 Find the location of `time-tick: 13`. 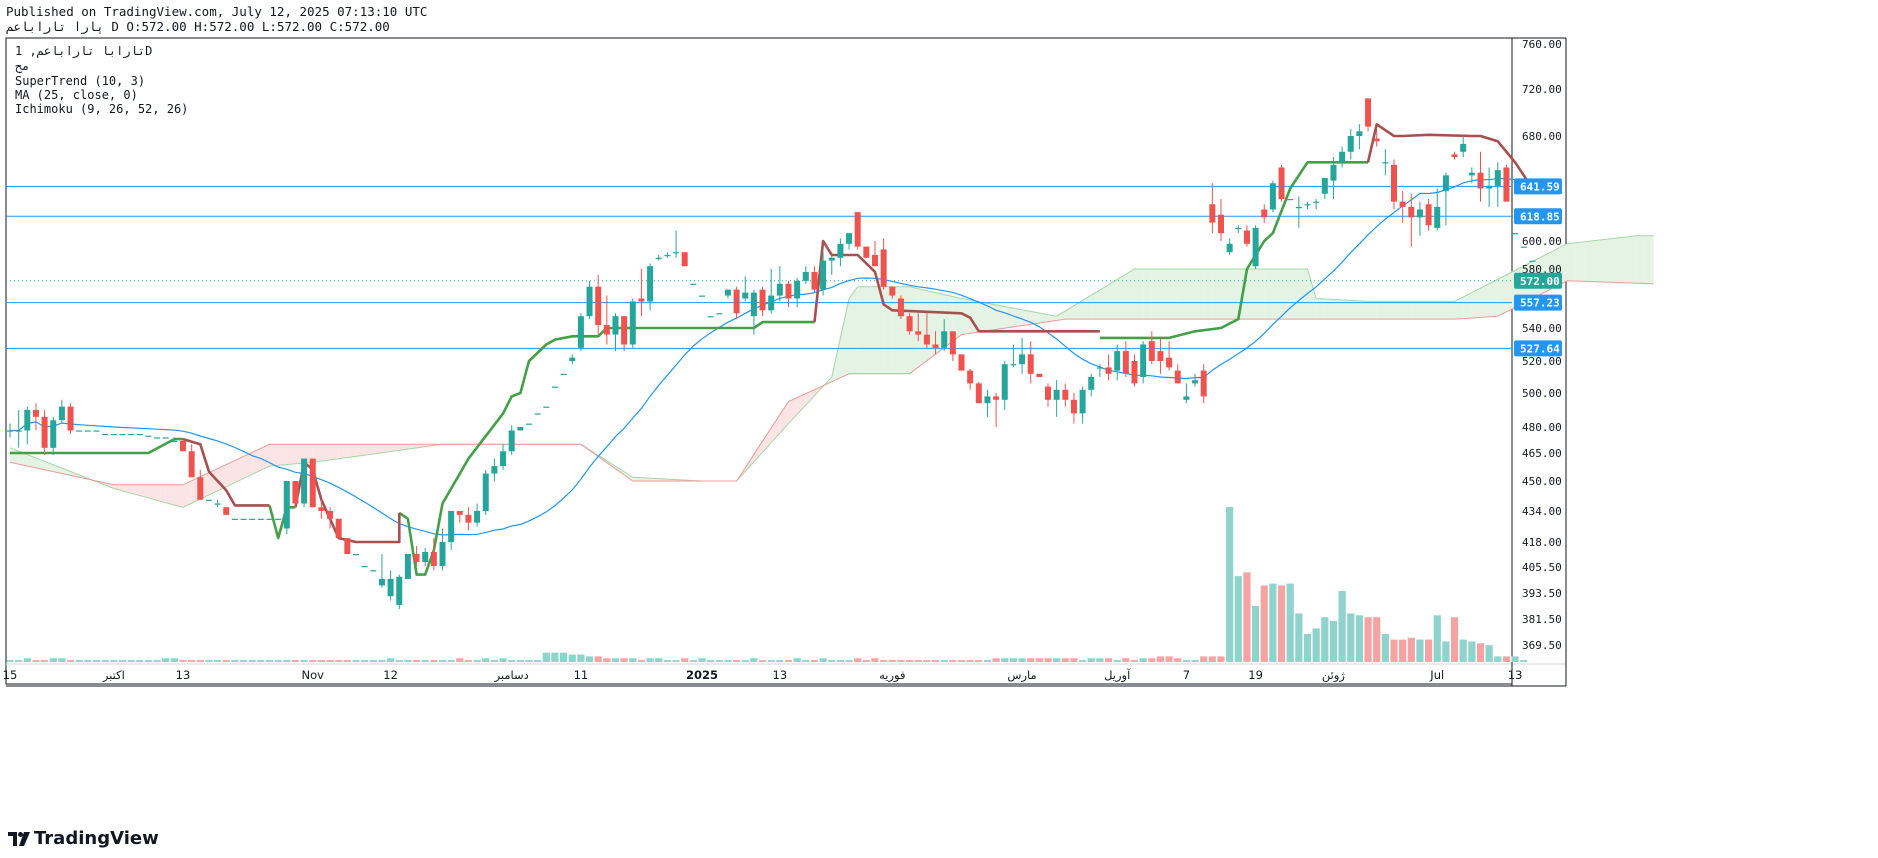

time-tick: 13 is located at coordinates (183, 675).